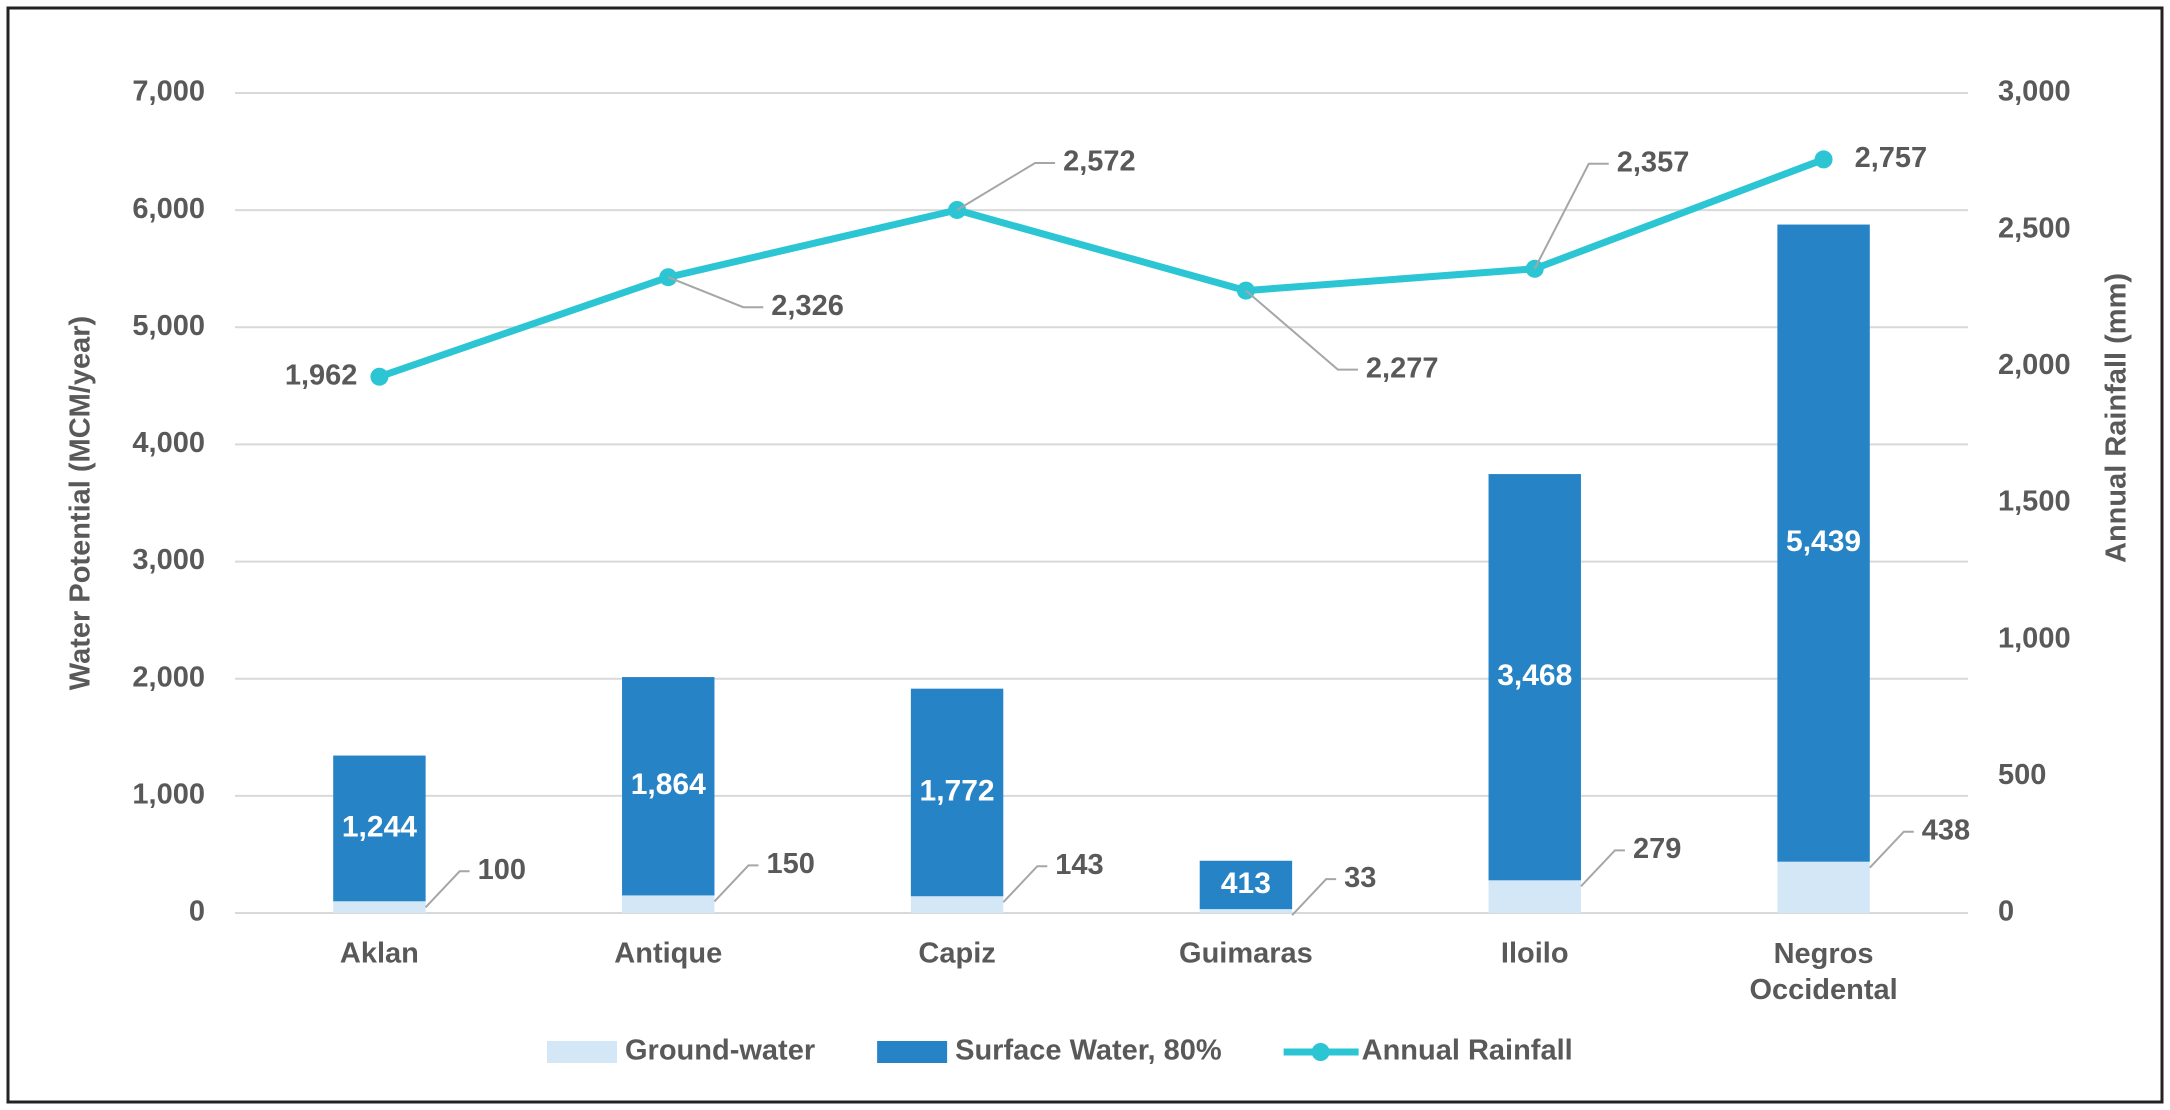 The width and height of the screenshot is (2170, 1110). I want to click on y-tick-label: 3,000, so click(168, 560).